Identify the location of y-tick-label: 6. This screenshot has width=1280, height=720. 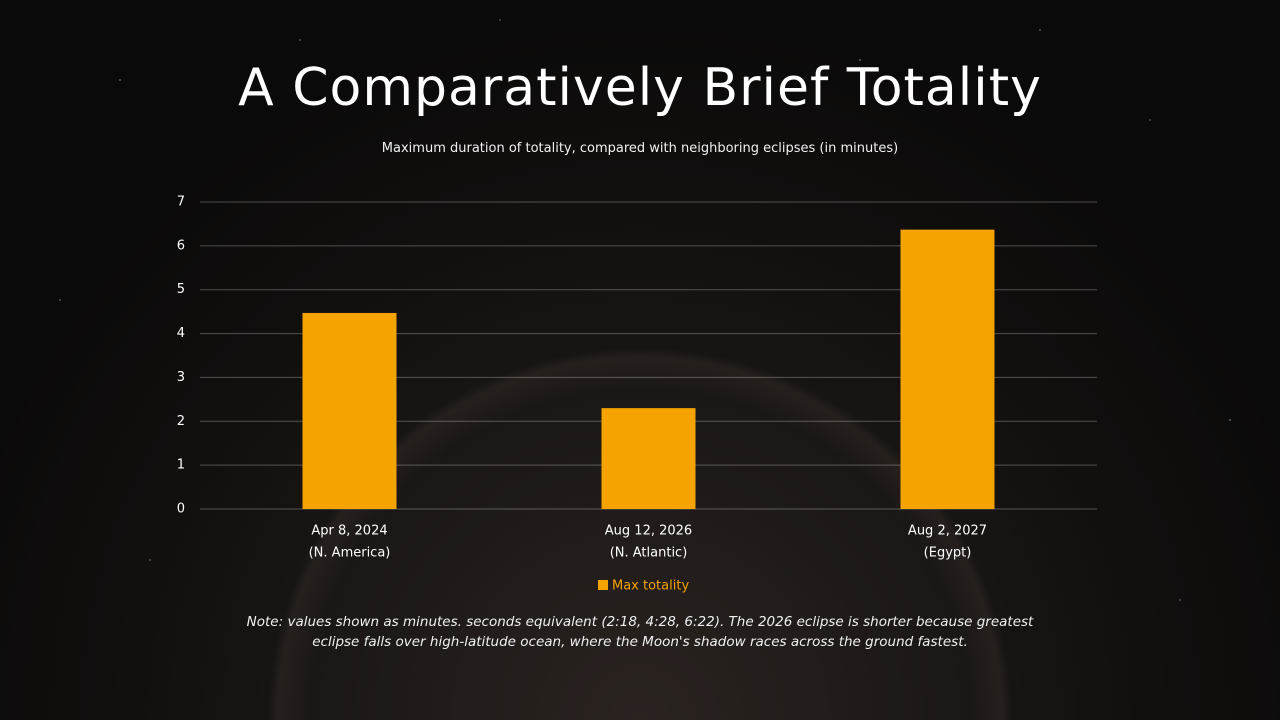
(181, 245).